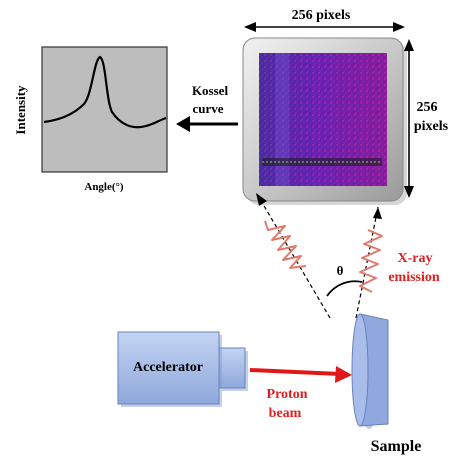  I want to click on proton-label-line1: Proton, so click(287, 394).